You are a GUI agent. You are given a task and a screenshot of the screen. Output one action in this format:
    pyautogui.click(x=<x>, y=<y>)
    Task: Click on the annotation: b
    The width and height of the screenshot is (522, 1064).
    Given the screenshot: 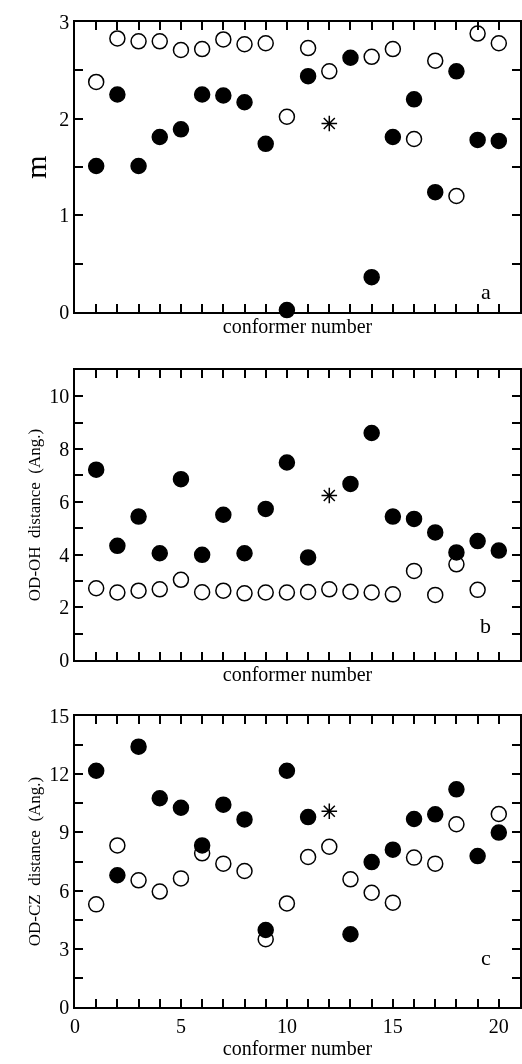 What is the action you would take?
    pyautogui.click(x=485, y=625)
    